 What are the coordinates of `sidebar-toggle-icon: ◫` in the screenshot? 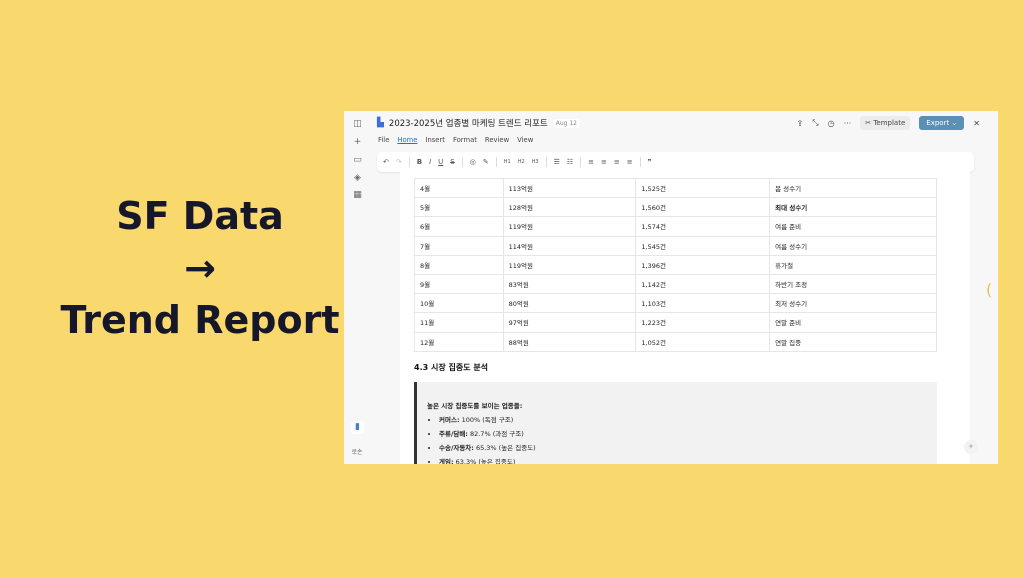 It's located at (357, 124).